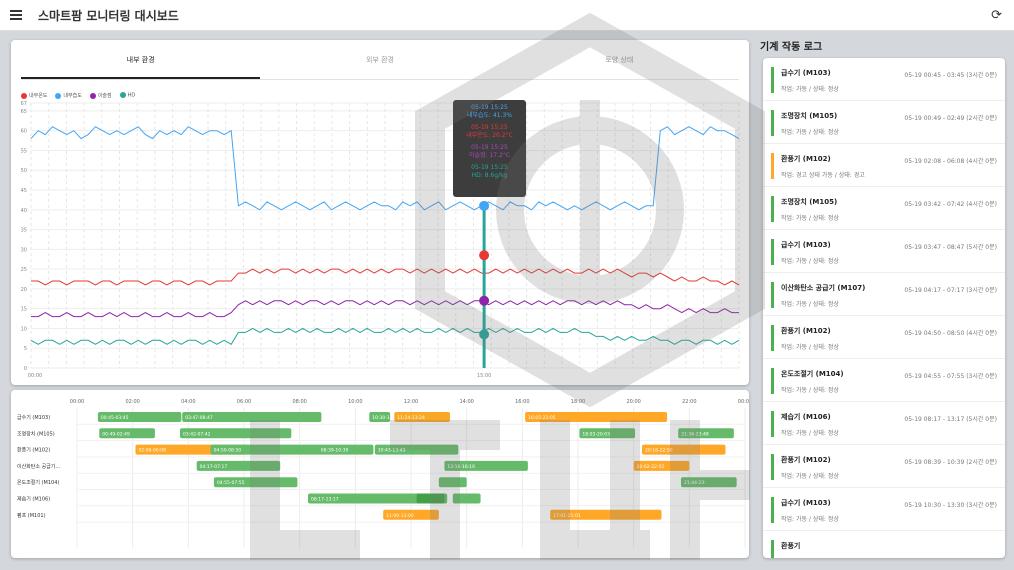  I want to click on tab-external-environment: 외부 환경, so click(379, 60).